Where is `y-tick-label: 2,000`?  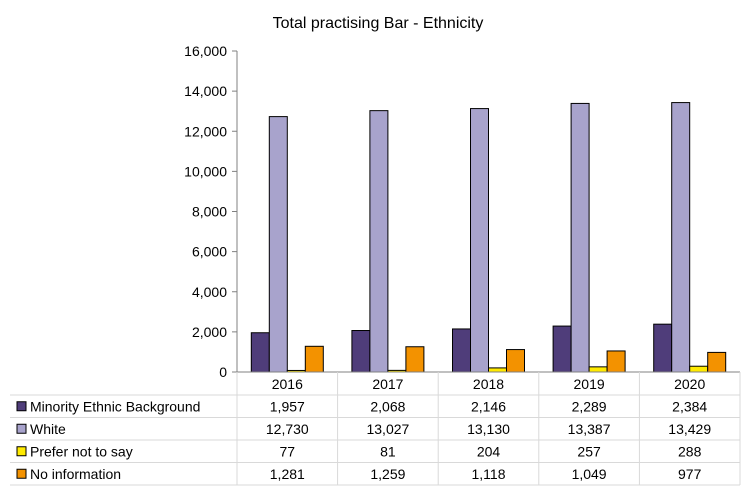
y-tick-label: 2,000 is located at coordinates (209, 332).